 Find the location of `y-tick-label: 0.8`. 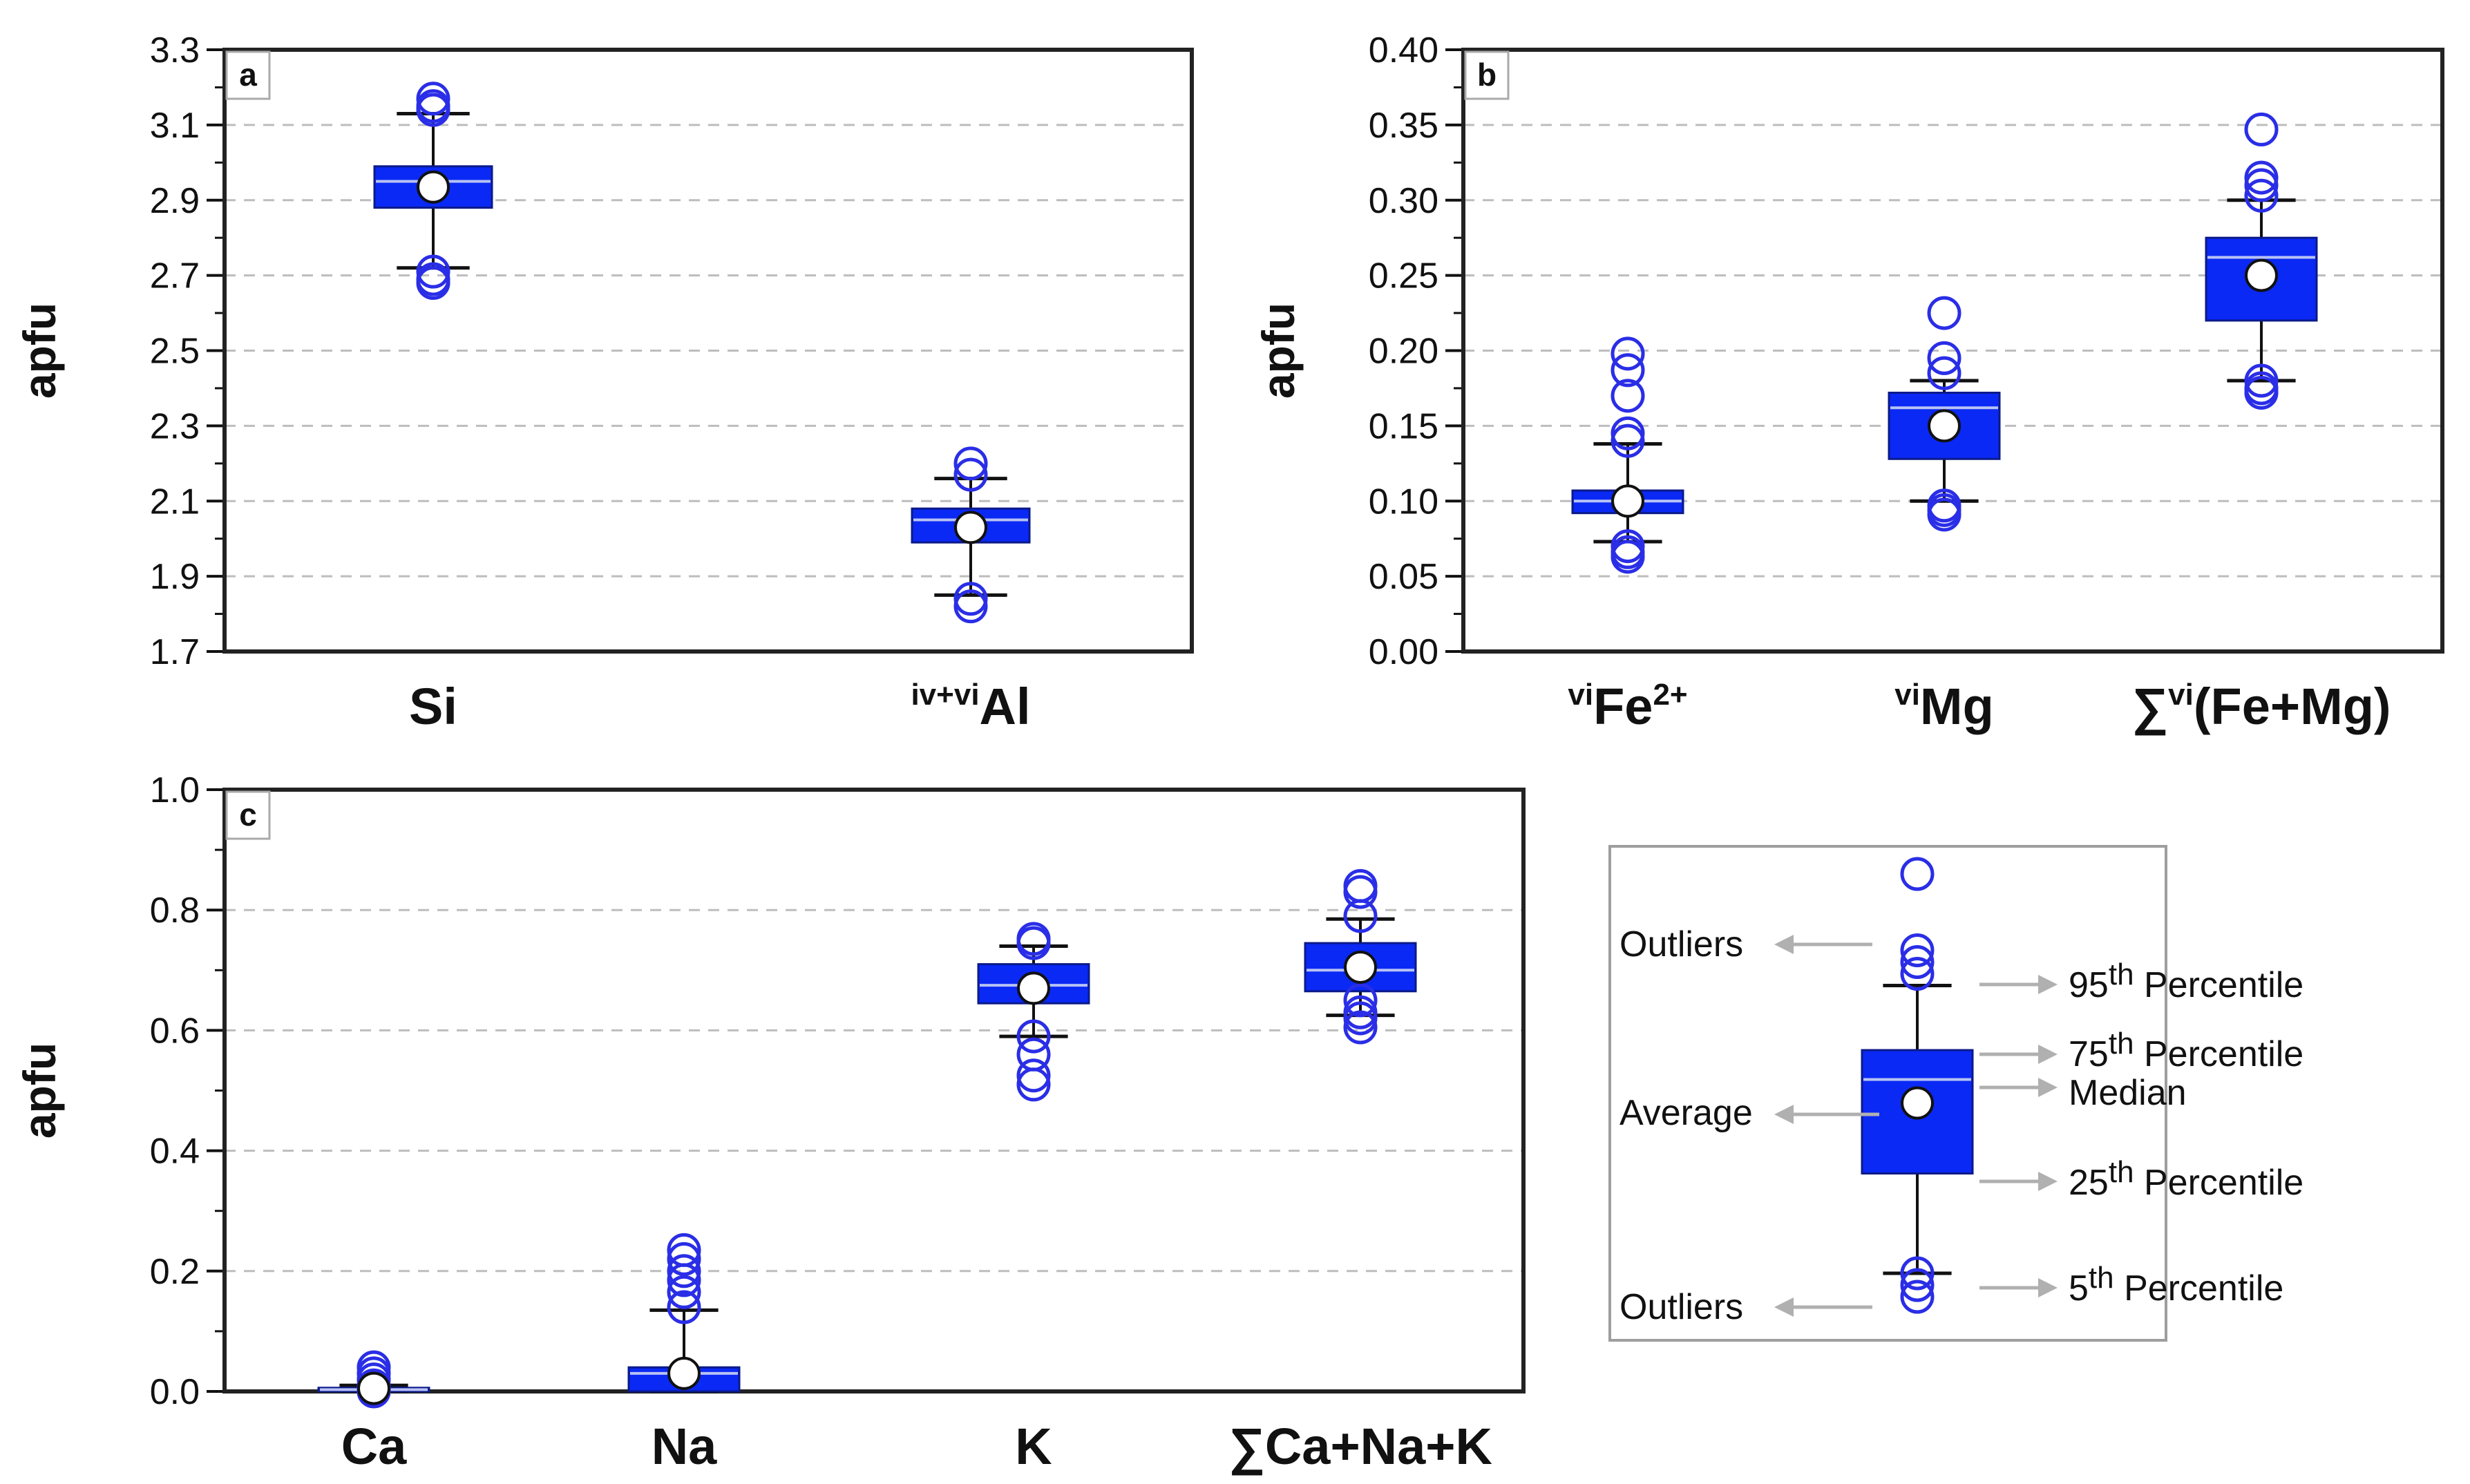

y-tick-label: 0.8 is located at coordinates (175, 911).